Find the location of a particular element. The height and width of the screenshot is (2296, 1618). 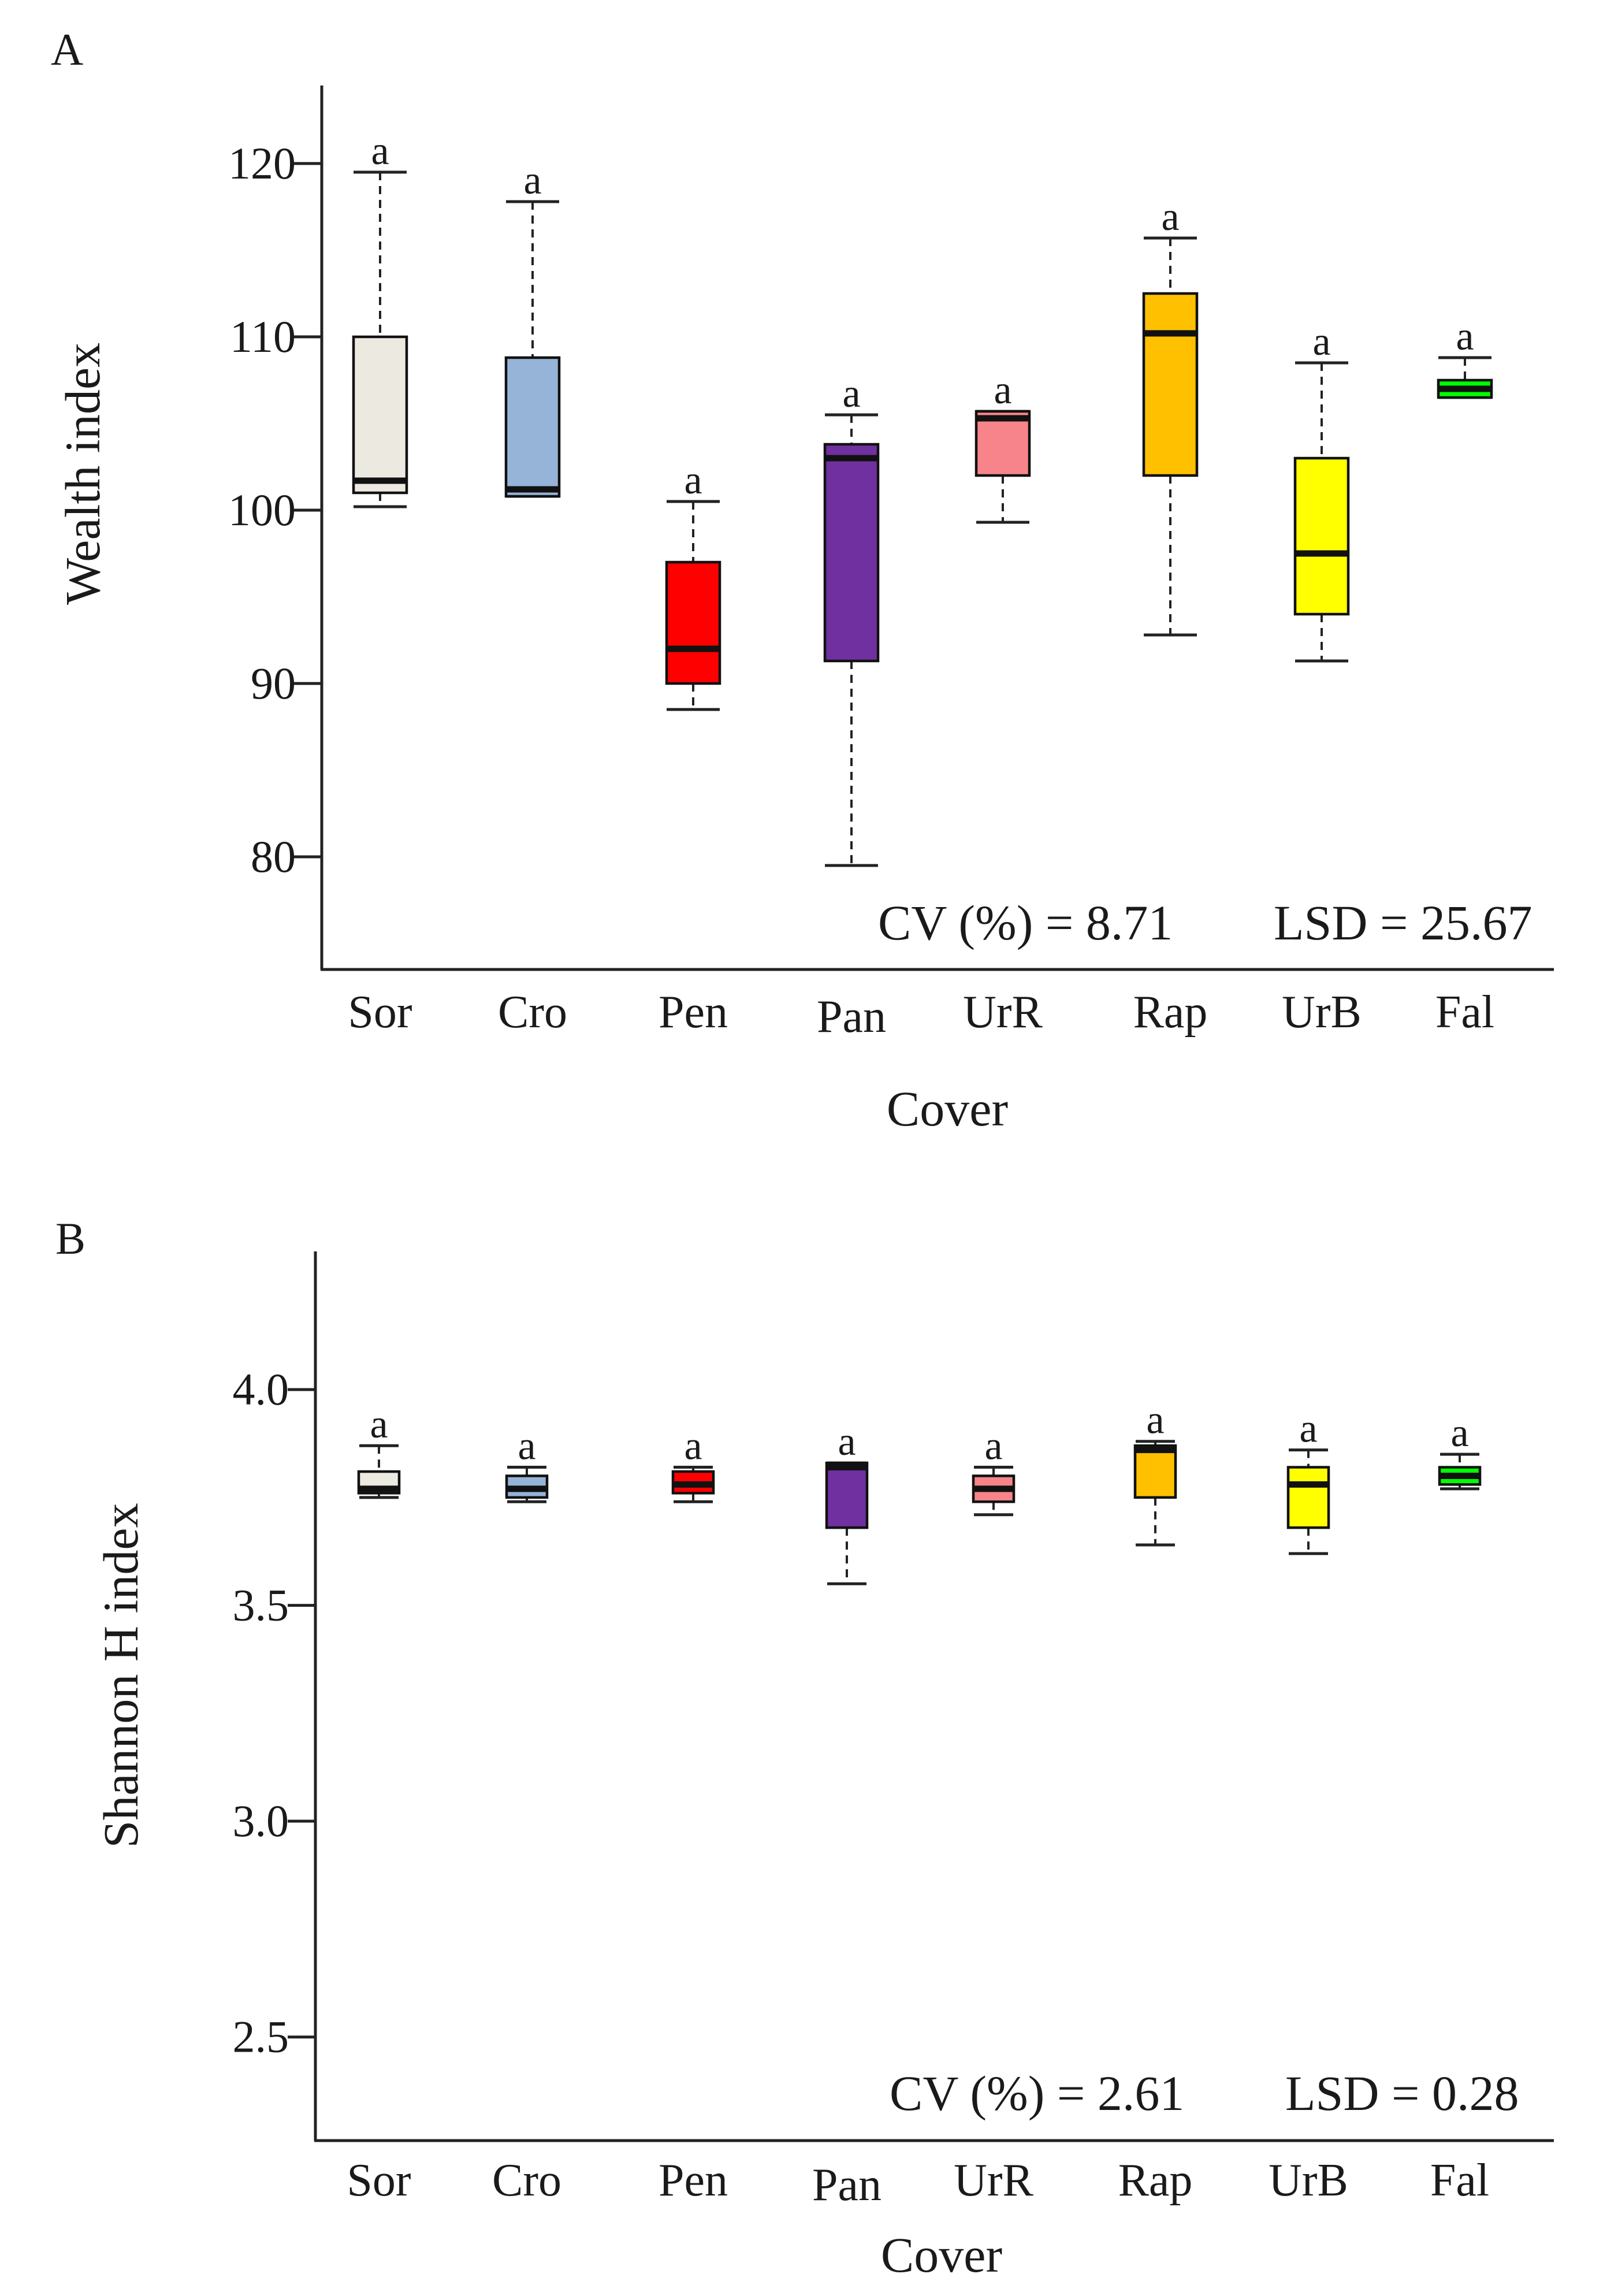

panel-b-box-urb: a is located at coordinates (1308, 1481).